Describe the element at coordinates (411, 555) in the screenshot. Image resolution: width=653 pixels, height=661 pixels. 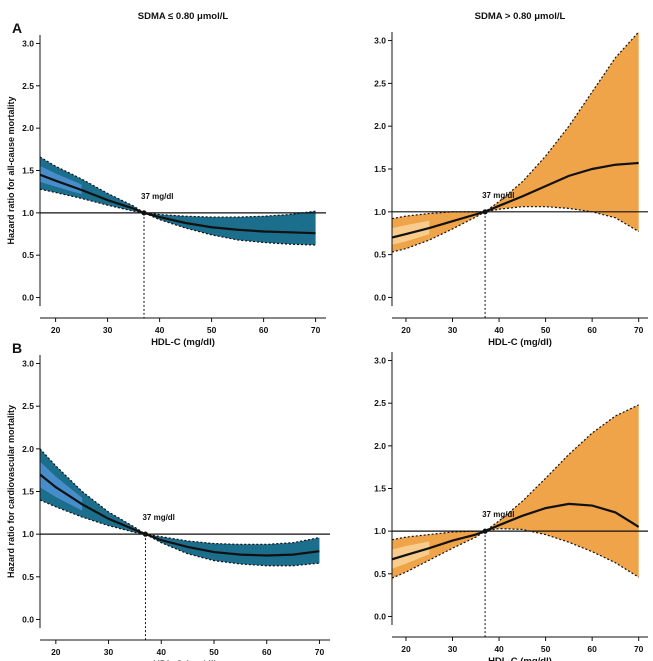
I see `band-highlight` at that location.